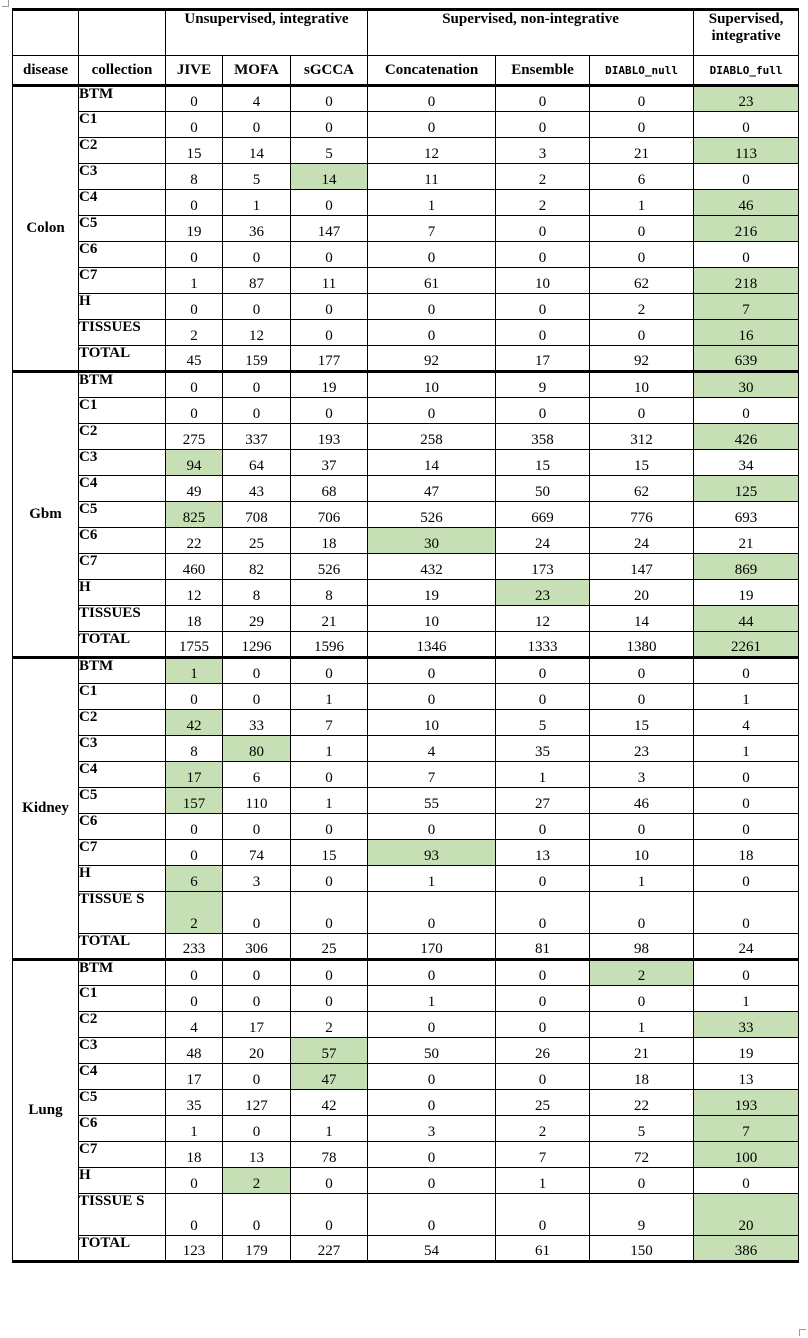  Describe the element at coordinates (746, 644) in the screenshot. I see `value-cell-diablo-full: 2261` at that location.